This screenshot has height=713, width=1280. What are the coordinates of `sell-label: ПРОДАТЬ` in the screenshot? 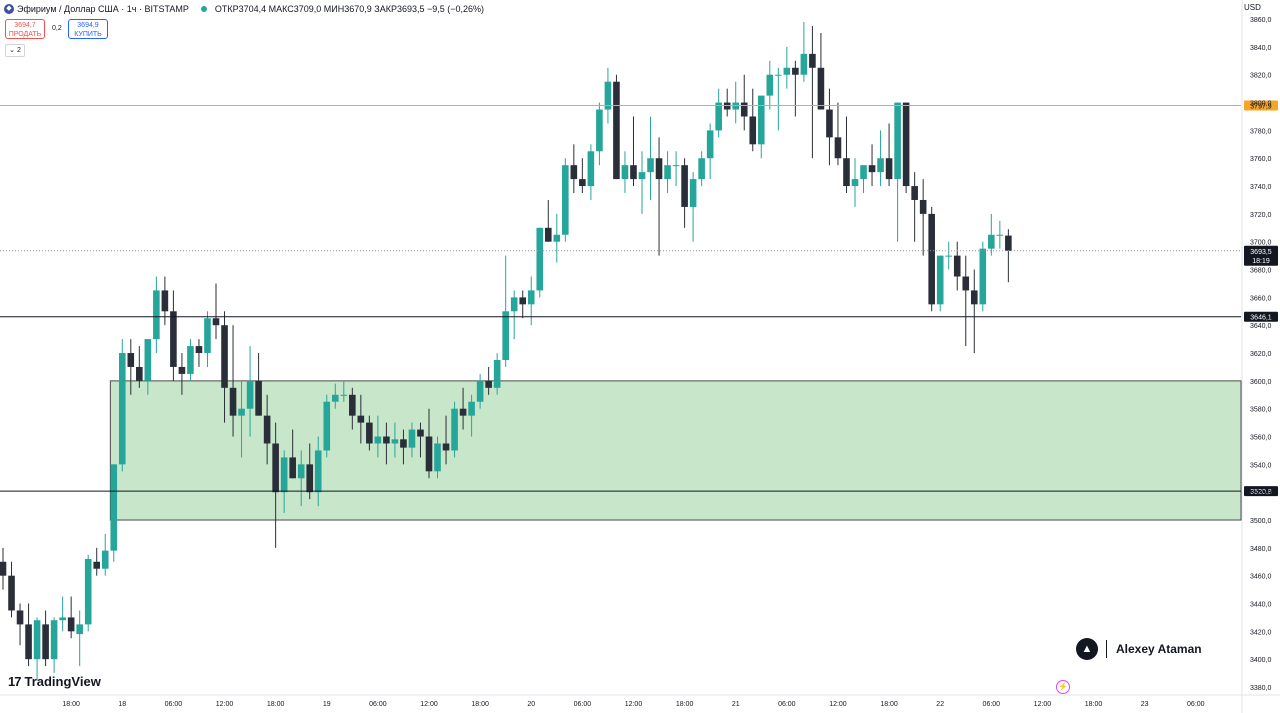 It's located at (25, 34).